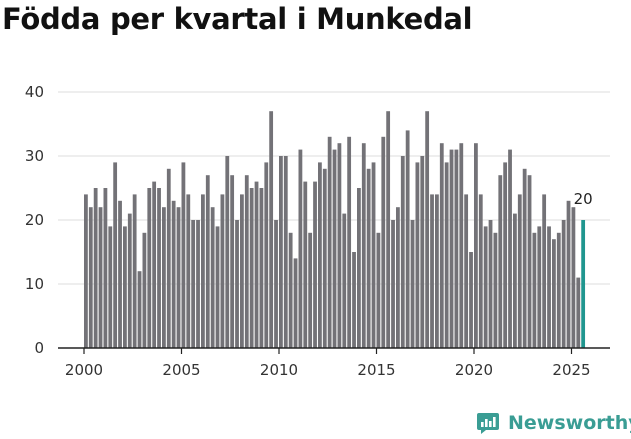 The height and width of the screenshot is (439, 631). What do you see at coordinates (279, 370) in the screenshot?
I see `x-tick-label: 2010` at bounding box center [279, 370].